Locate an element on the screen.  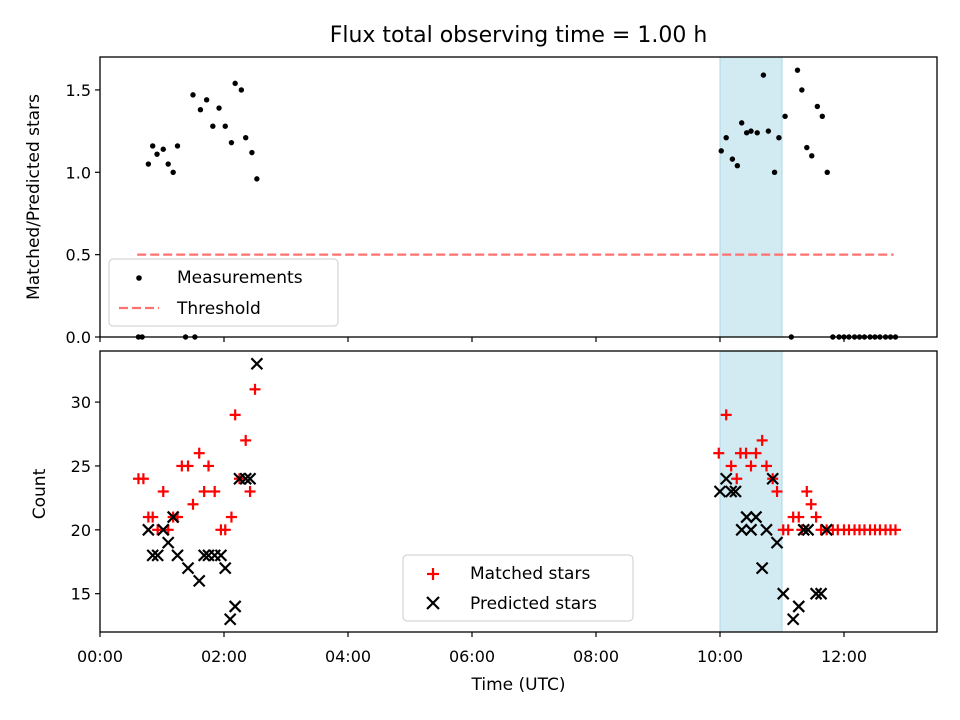
legend-predicted-label: Predicted stars is located at coordinates (533, 604).